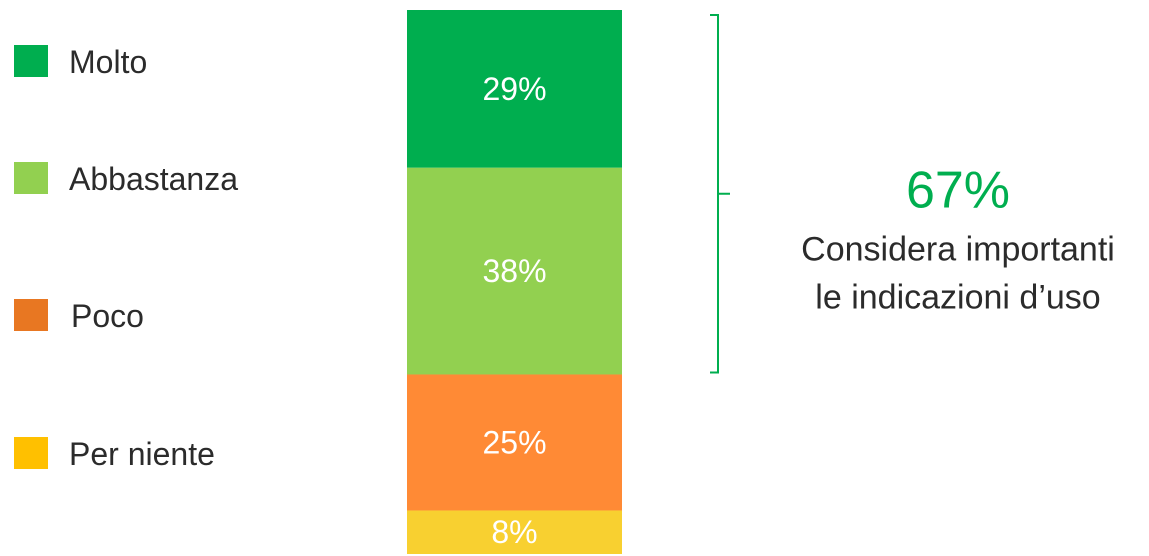 Image resolution: width=1149 pixels, height=556 pixels. I want to click on data-label-molto: 29%, so click(514, 89).